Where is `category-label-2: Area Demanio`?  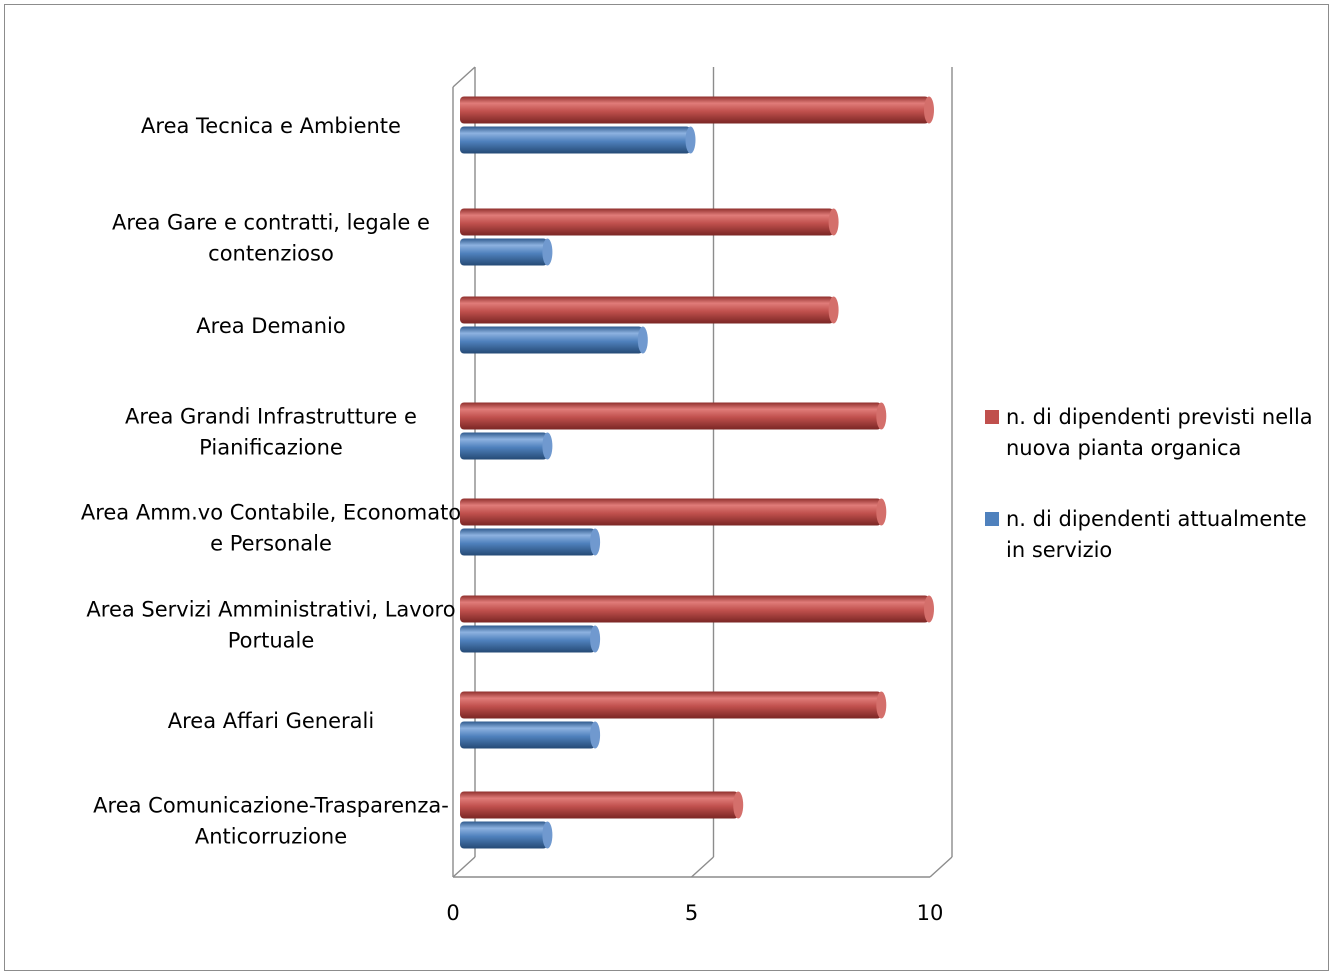
category-label-2: Area Demanio is located at coordinates (270, 326).